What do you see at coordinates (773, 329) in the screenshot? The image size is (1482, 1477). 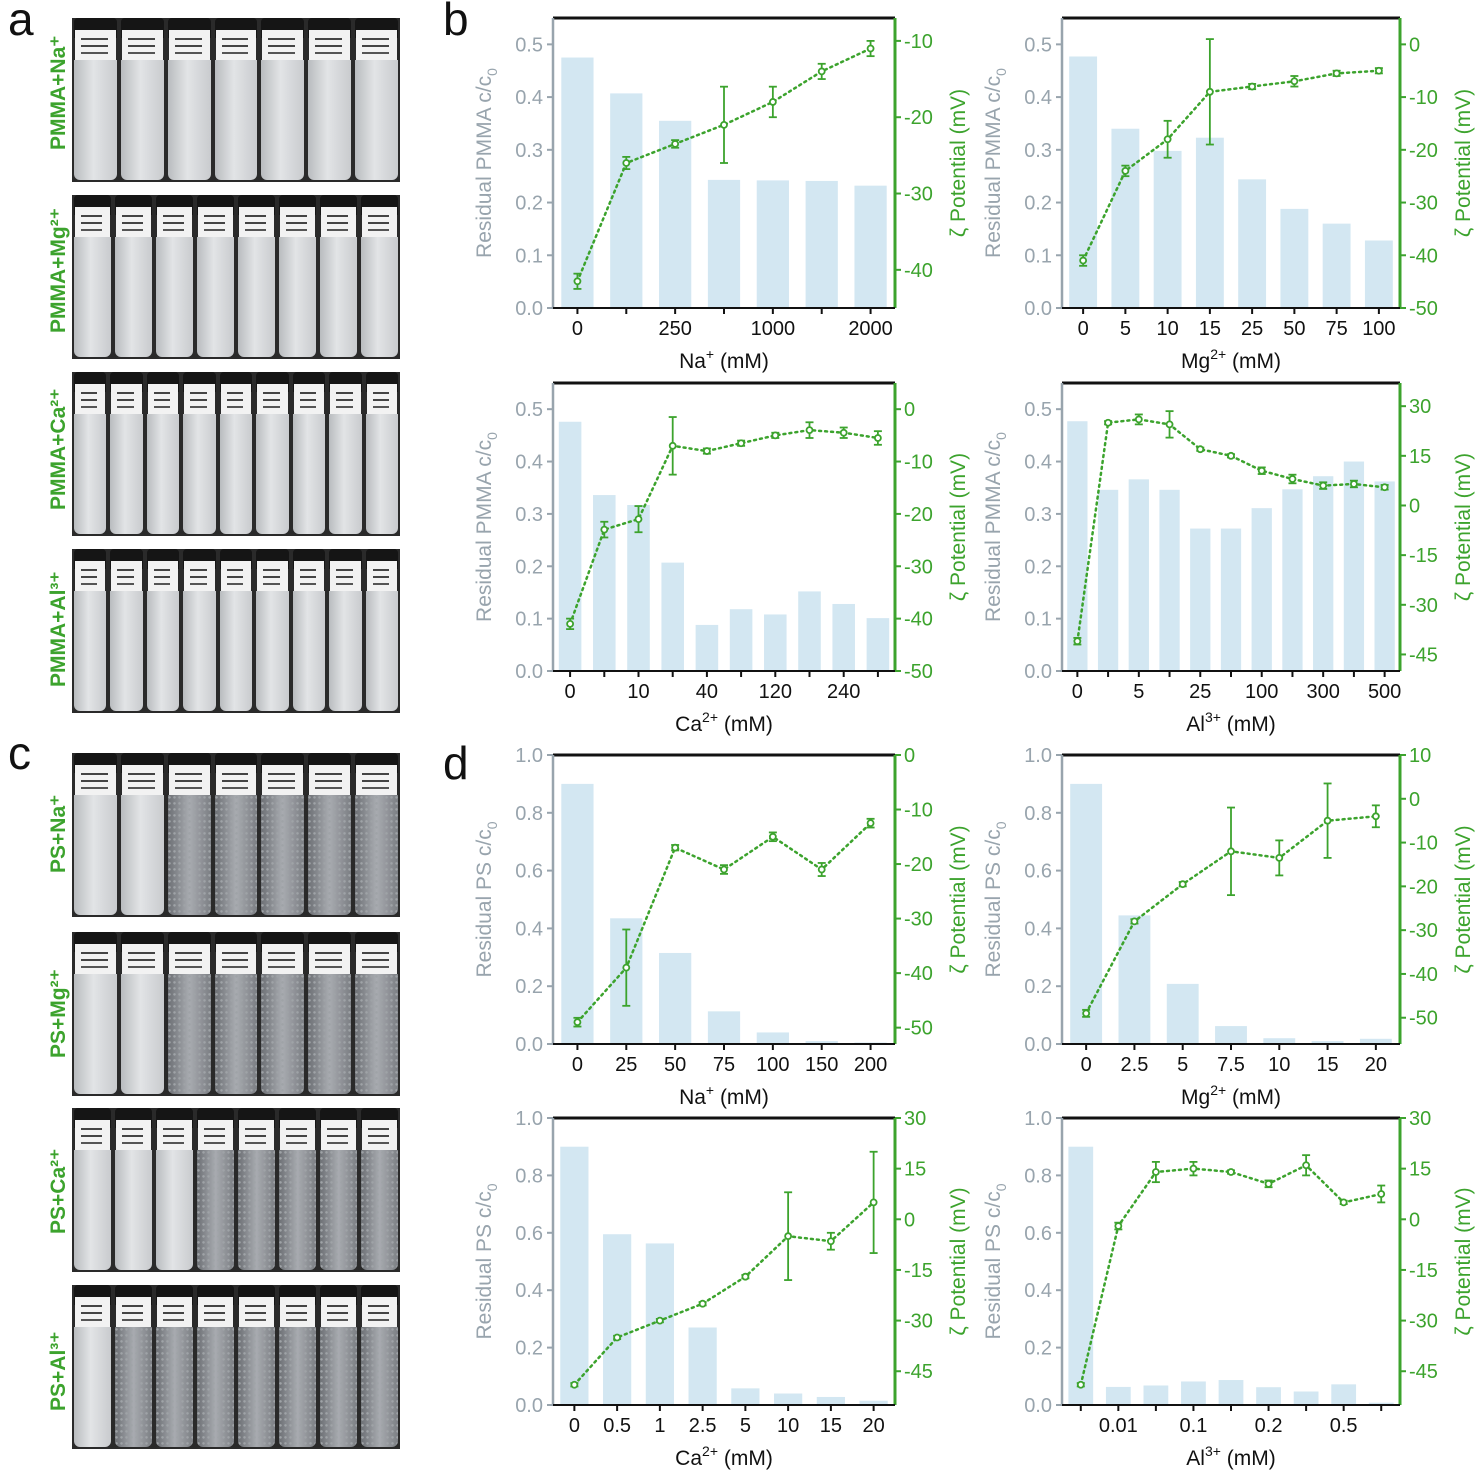 I see `x-tick-label: 1000` at bounding box center [773, 329].